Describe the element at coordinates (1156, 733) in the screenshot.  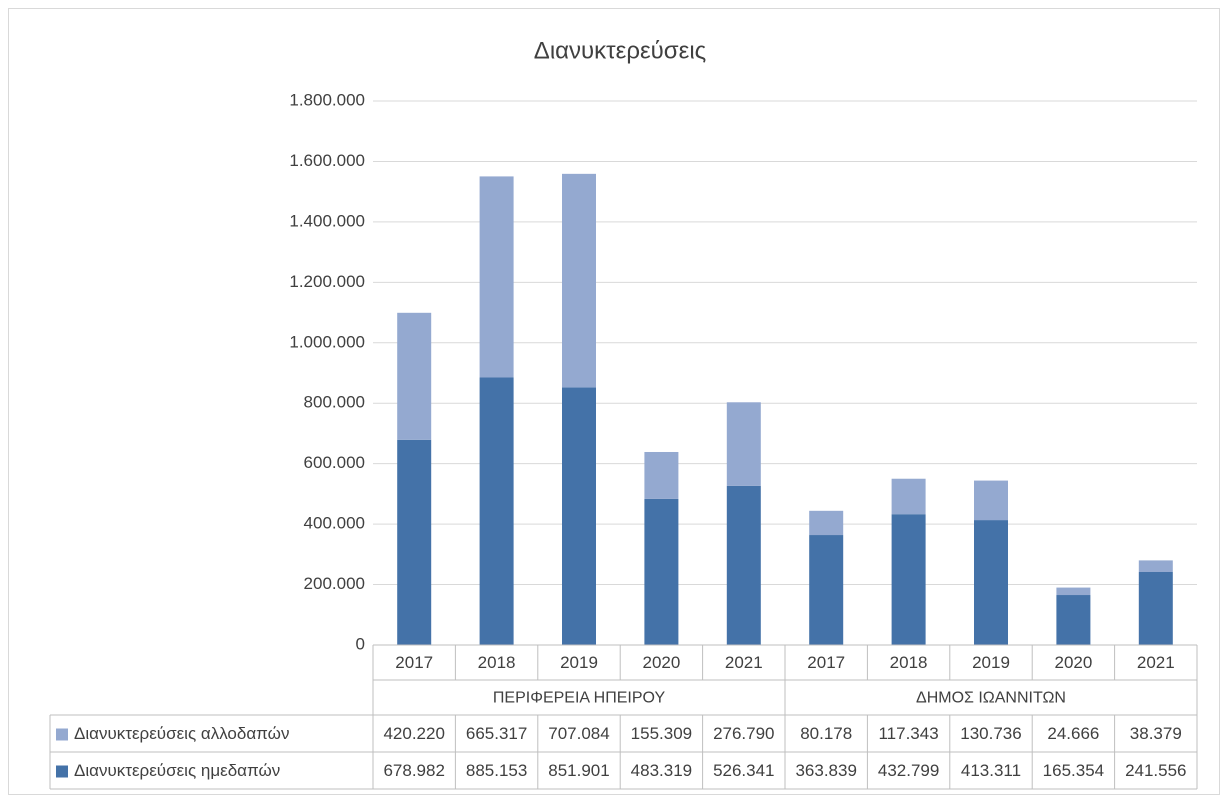
I see `table-value: 38.379` at that location.